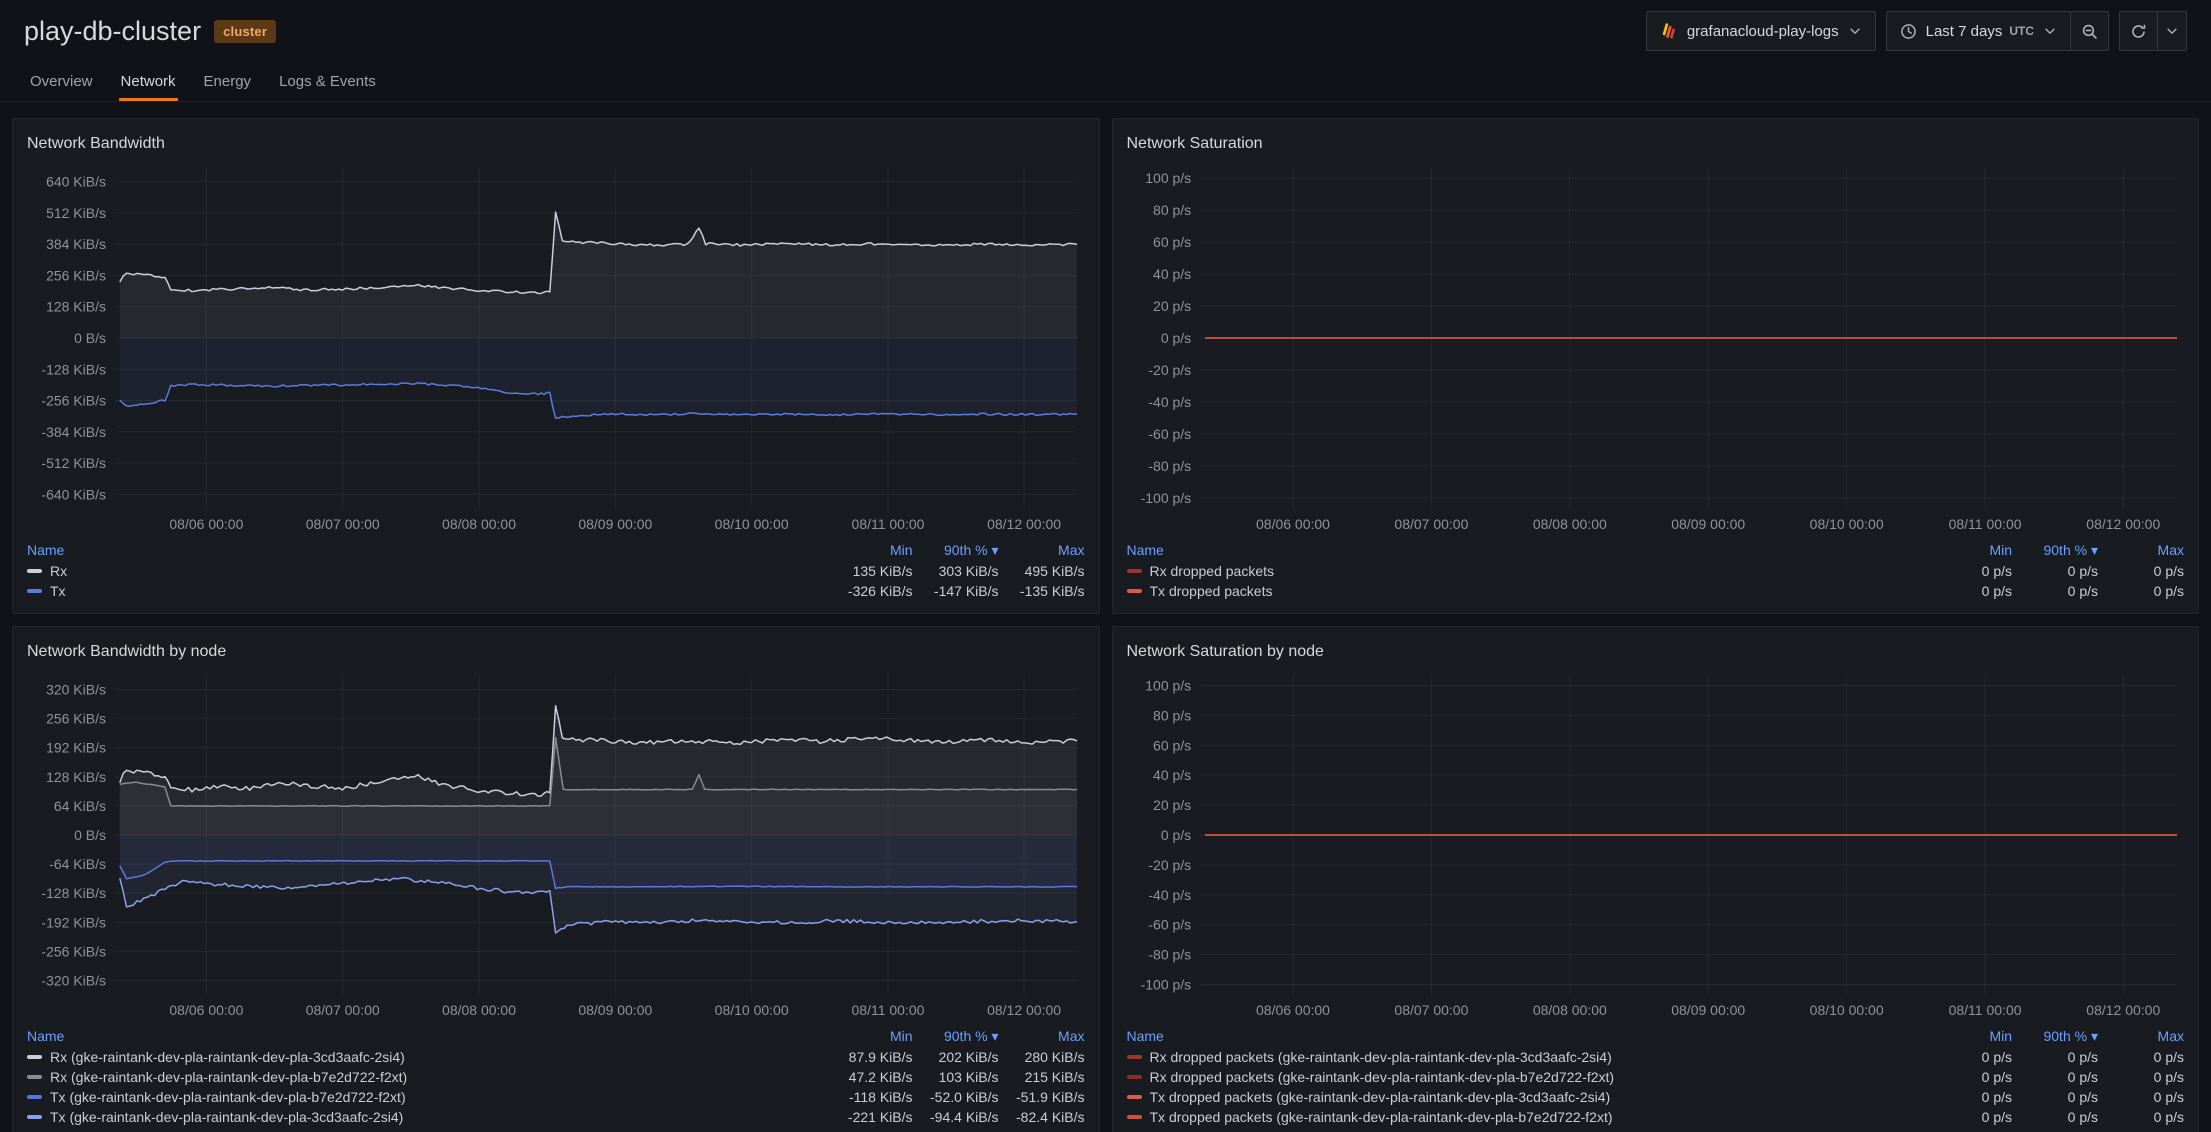 This screenshot has width=2211, height=1132. Describe the element at coordinates (127, 651) in the screenshot. I see `panel-title: Network Bandwidth by node` at that location.